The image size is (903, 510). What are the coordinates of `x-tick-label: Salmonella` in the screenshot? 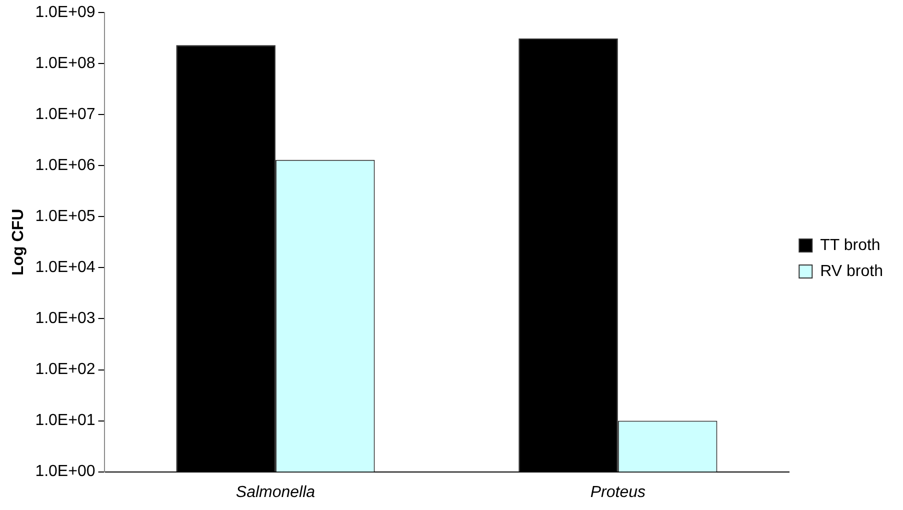 It's located at (276, 492).